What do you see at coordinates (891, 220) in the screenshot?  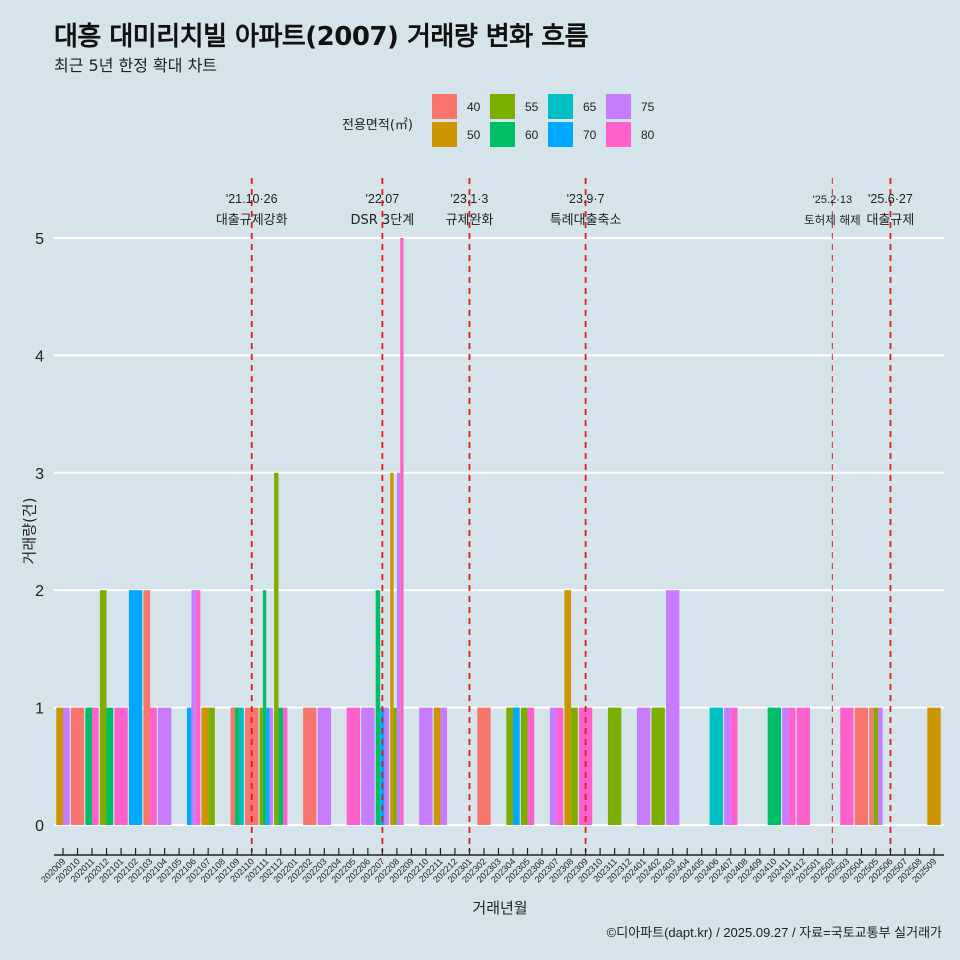 I see `event-label: 대출규제` at bounding box center [891, 220].